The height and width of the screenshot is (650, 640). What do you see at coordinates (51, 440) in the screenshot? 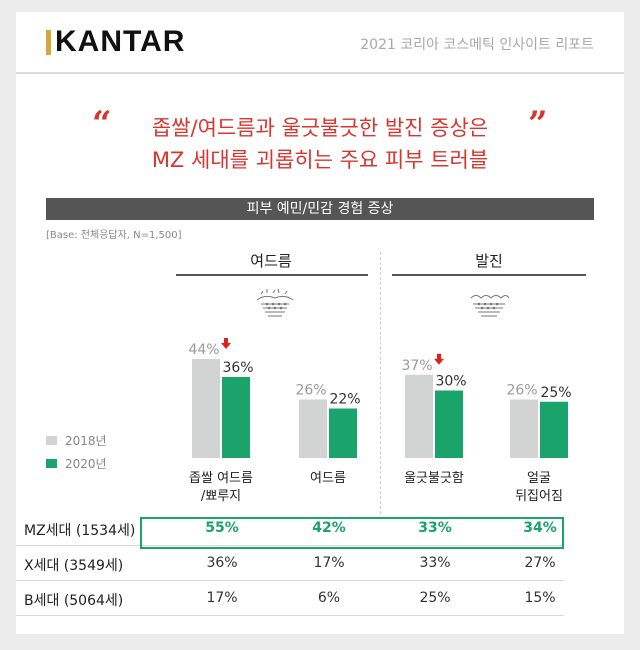
I see `legend-swatch-2018` at bounding box center [51, 440].